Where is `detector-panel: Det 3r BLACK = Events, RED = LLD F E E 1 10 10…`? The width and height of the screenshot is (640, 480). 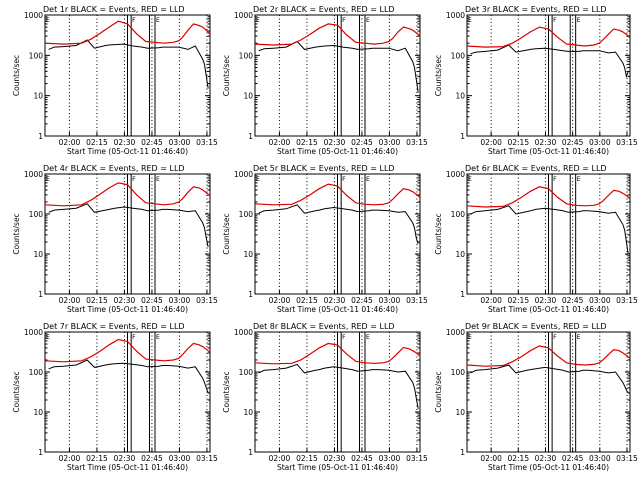
detector-panel: Det 3r BLACK = Events, RED = LLD F E E 1 10 10… is located at coordinates (536, 80).